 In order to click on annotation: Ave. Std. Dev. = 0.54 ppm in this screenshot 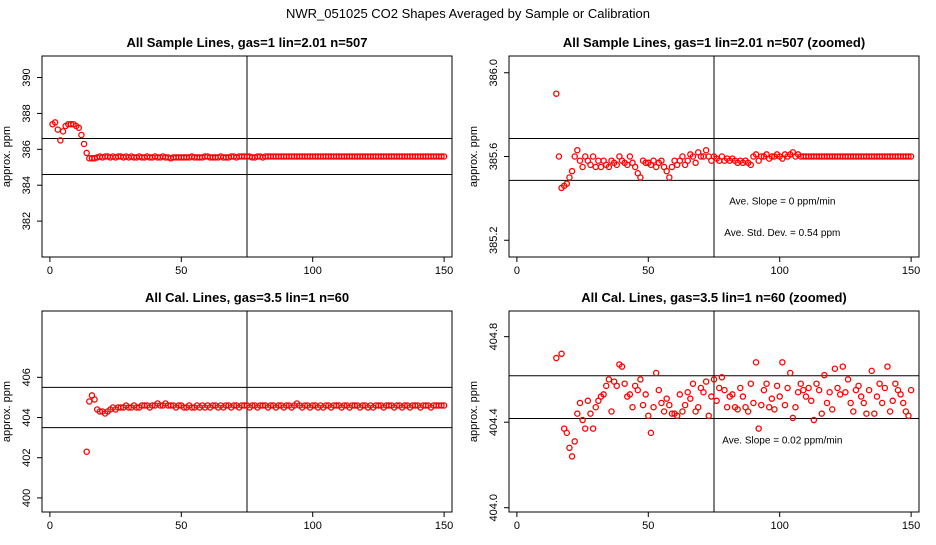, I will do `click(782, 233)`.